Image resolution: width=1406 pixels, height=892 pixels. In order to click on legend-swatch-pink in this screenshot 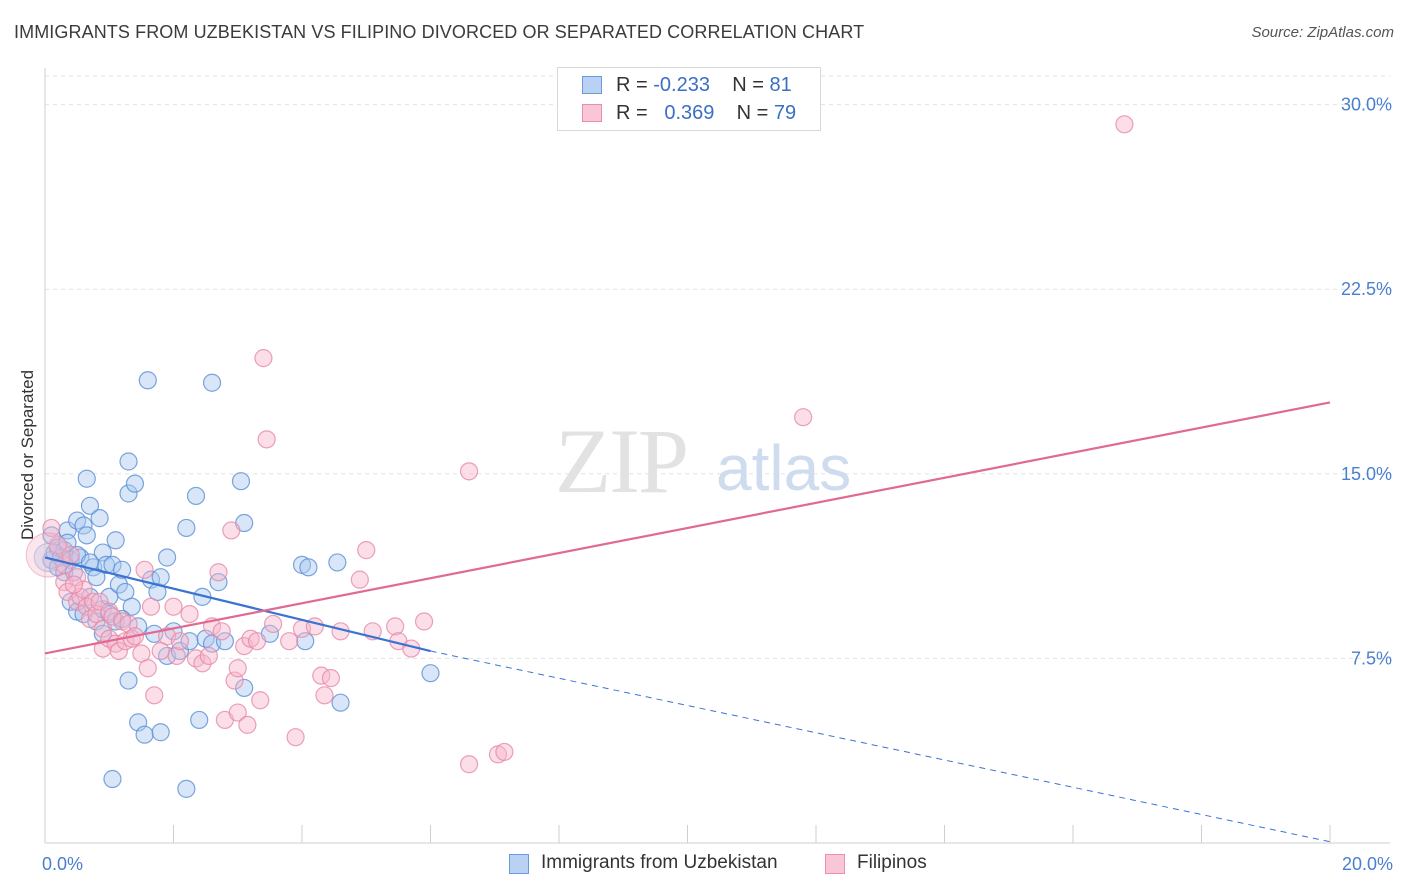, I will do `click(592, 113)`.